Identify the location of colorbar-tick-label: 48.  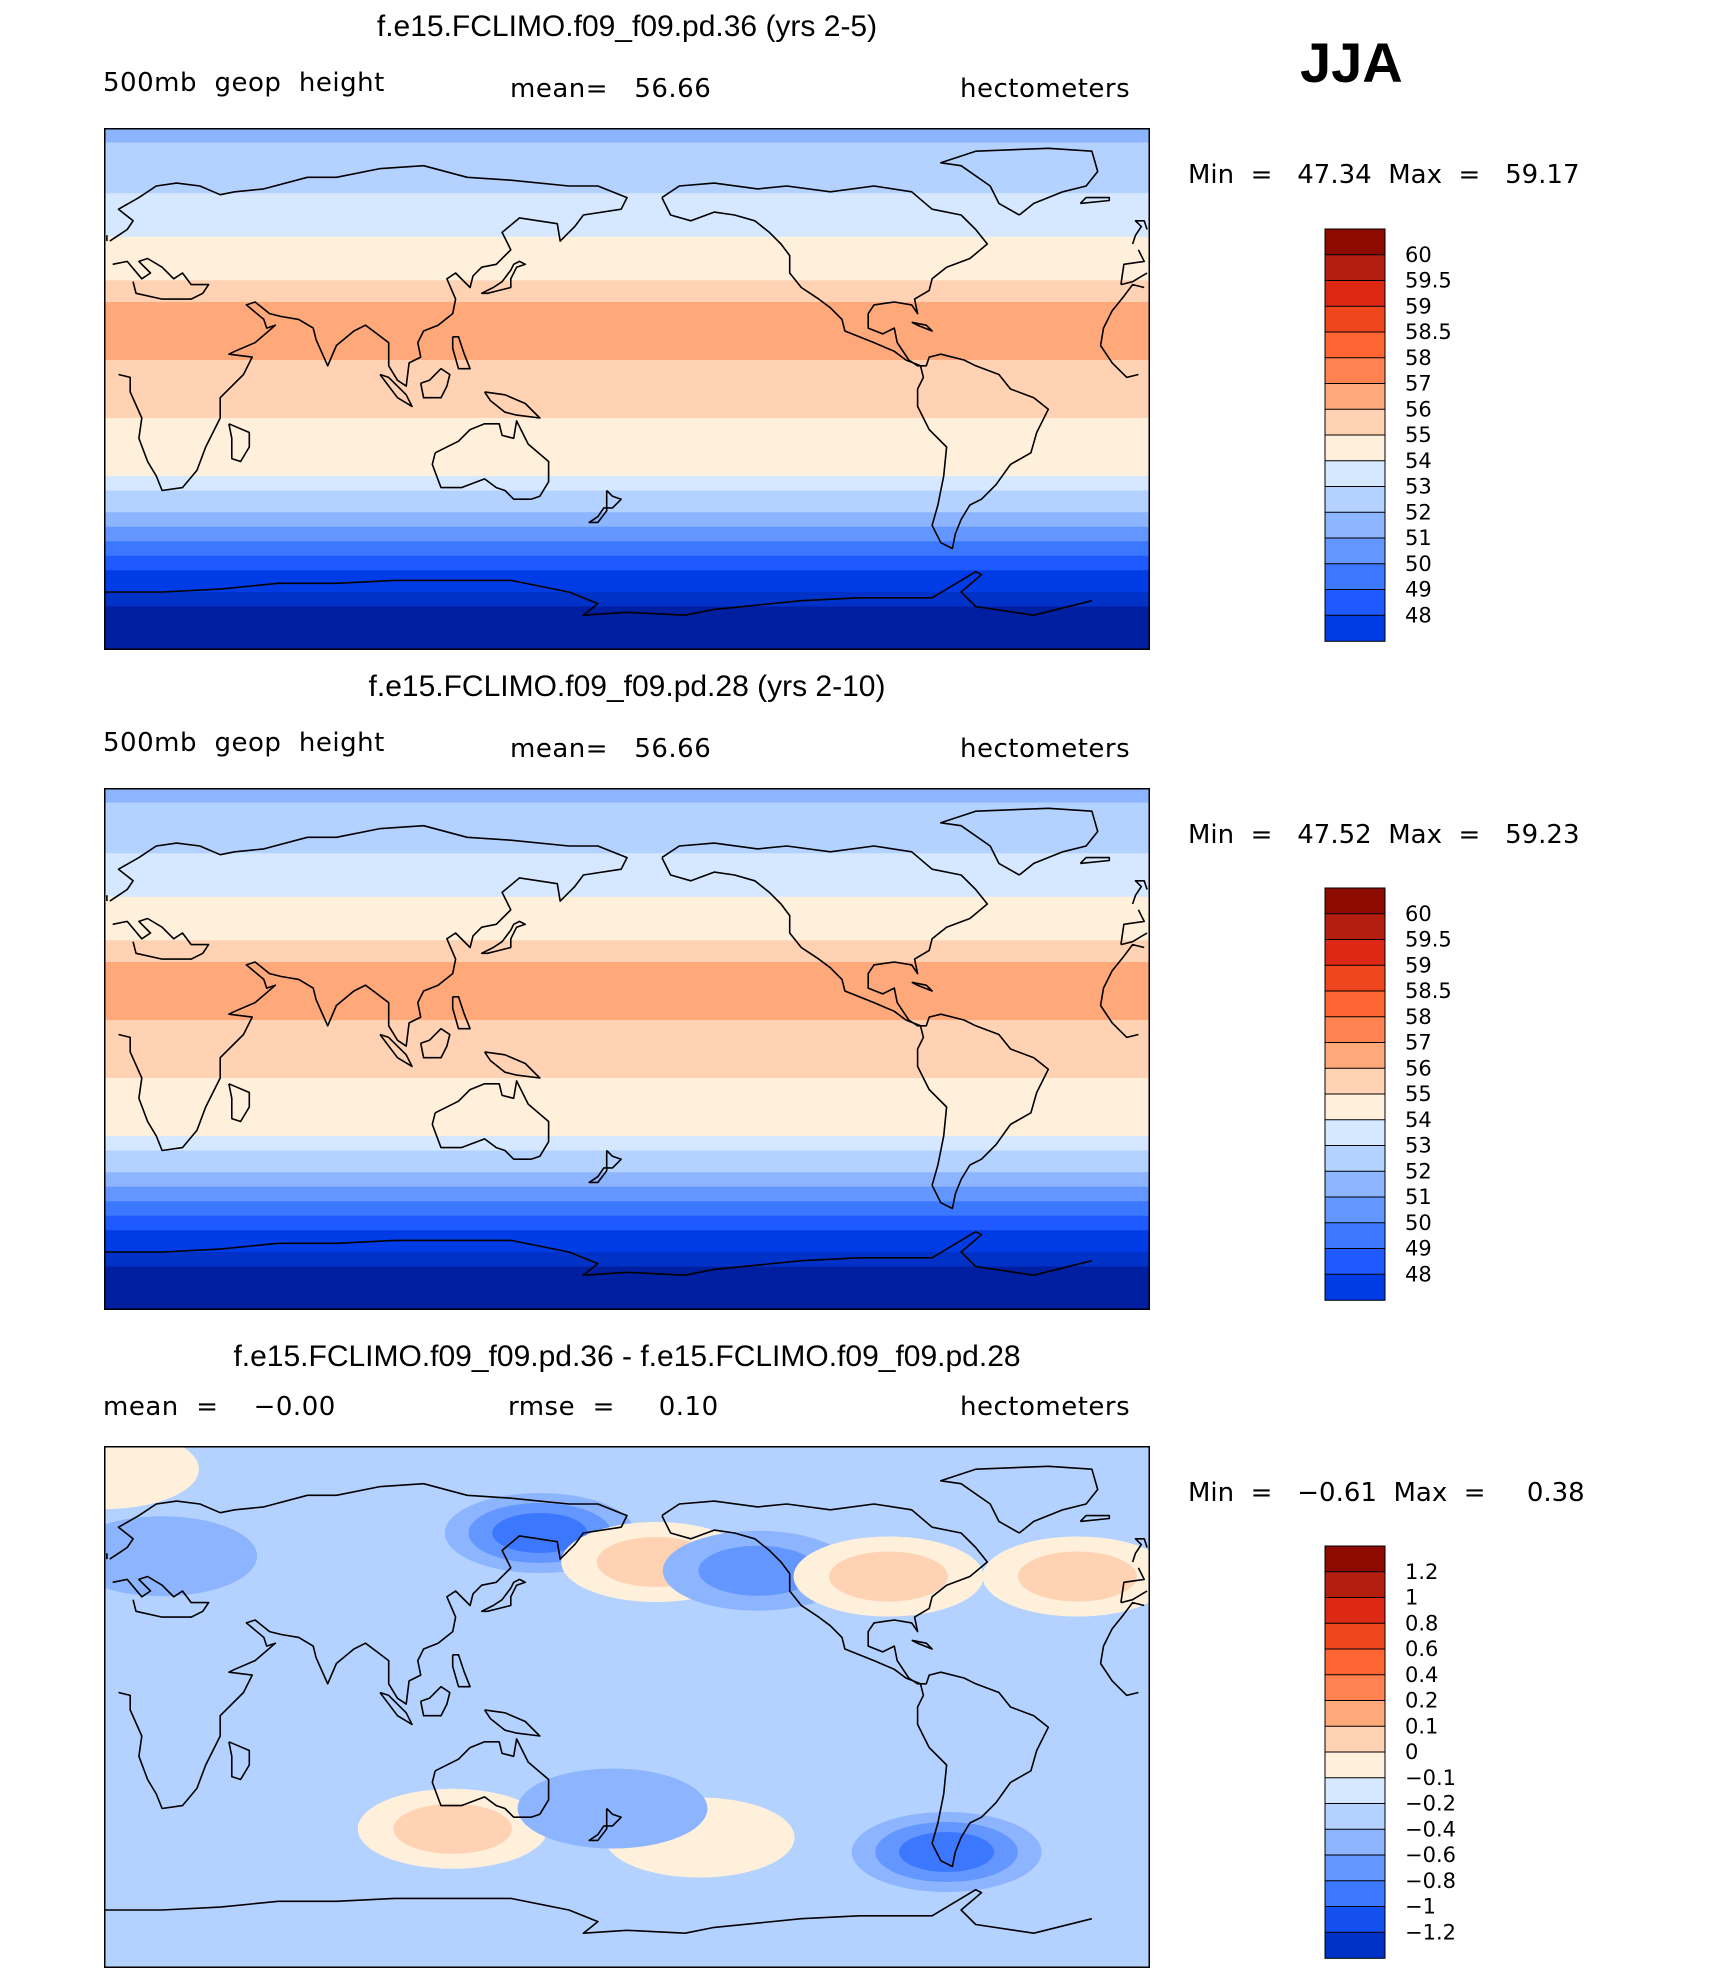
(1418, 1274).